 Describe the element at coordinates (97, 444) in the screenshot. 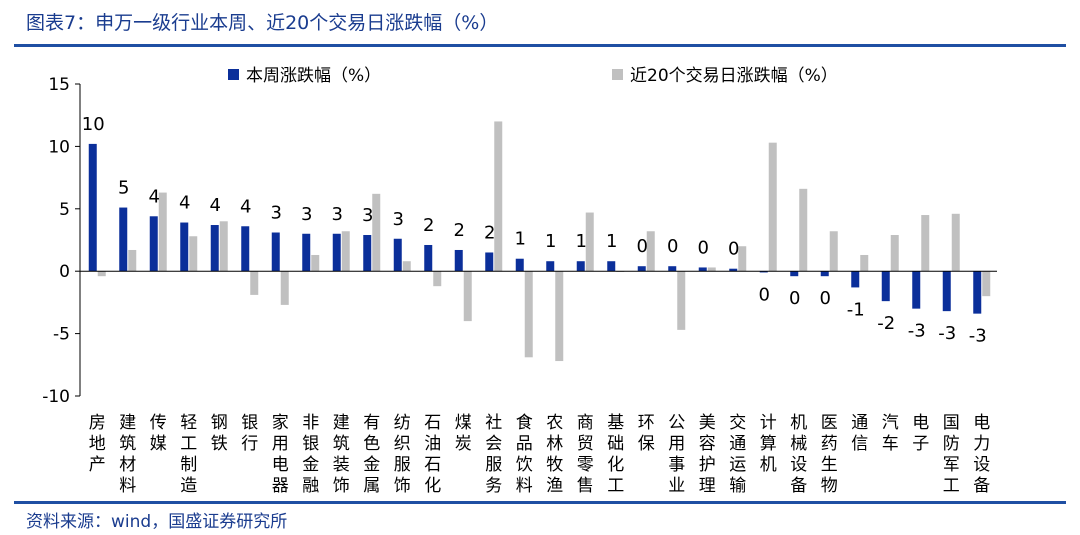

I see `category-label: 房地产` at that location.